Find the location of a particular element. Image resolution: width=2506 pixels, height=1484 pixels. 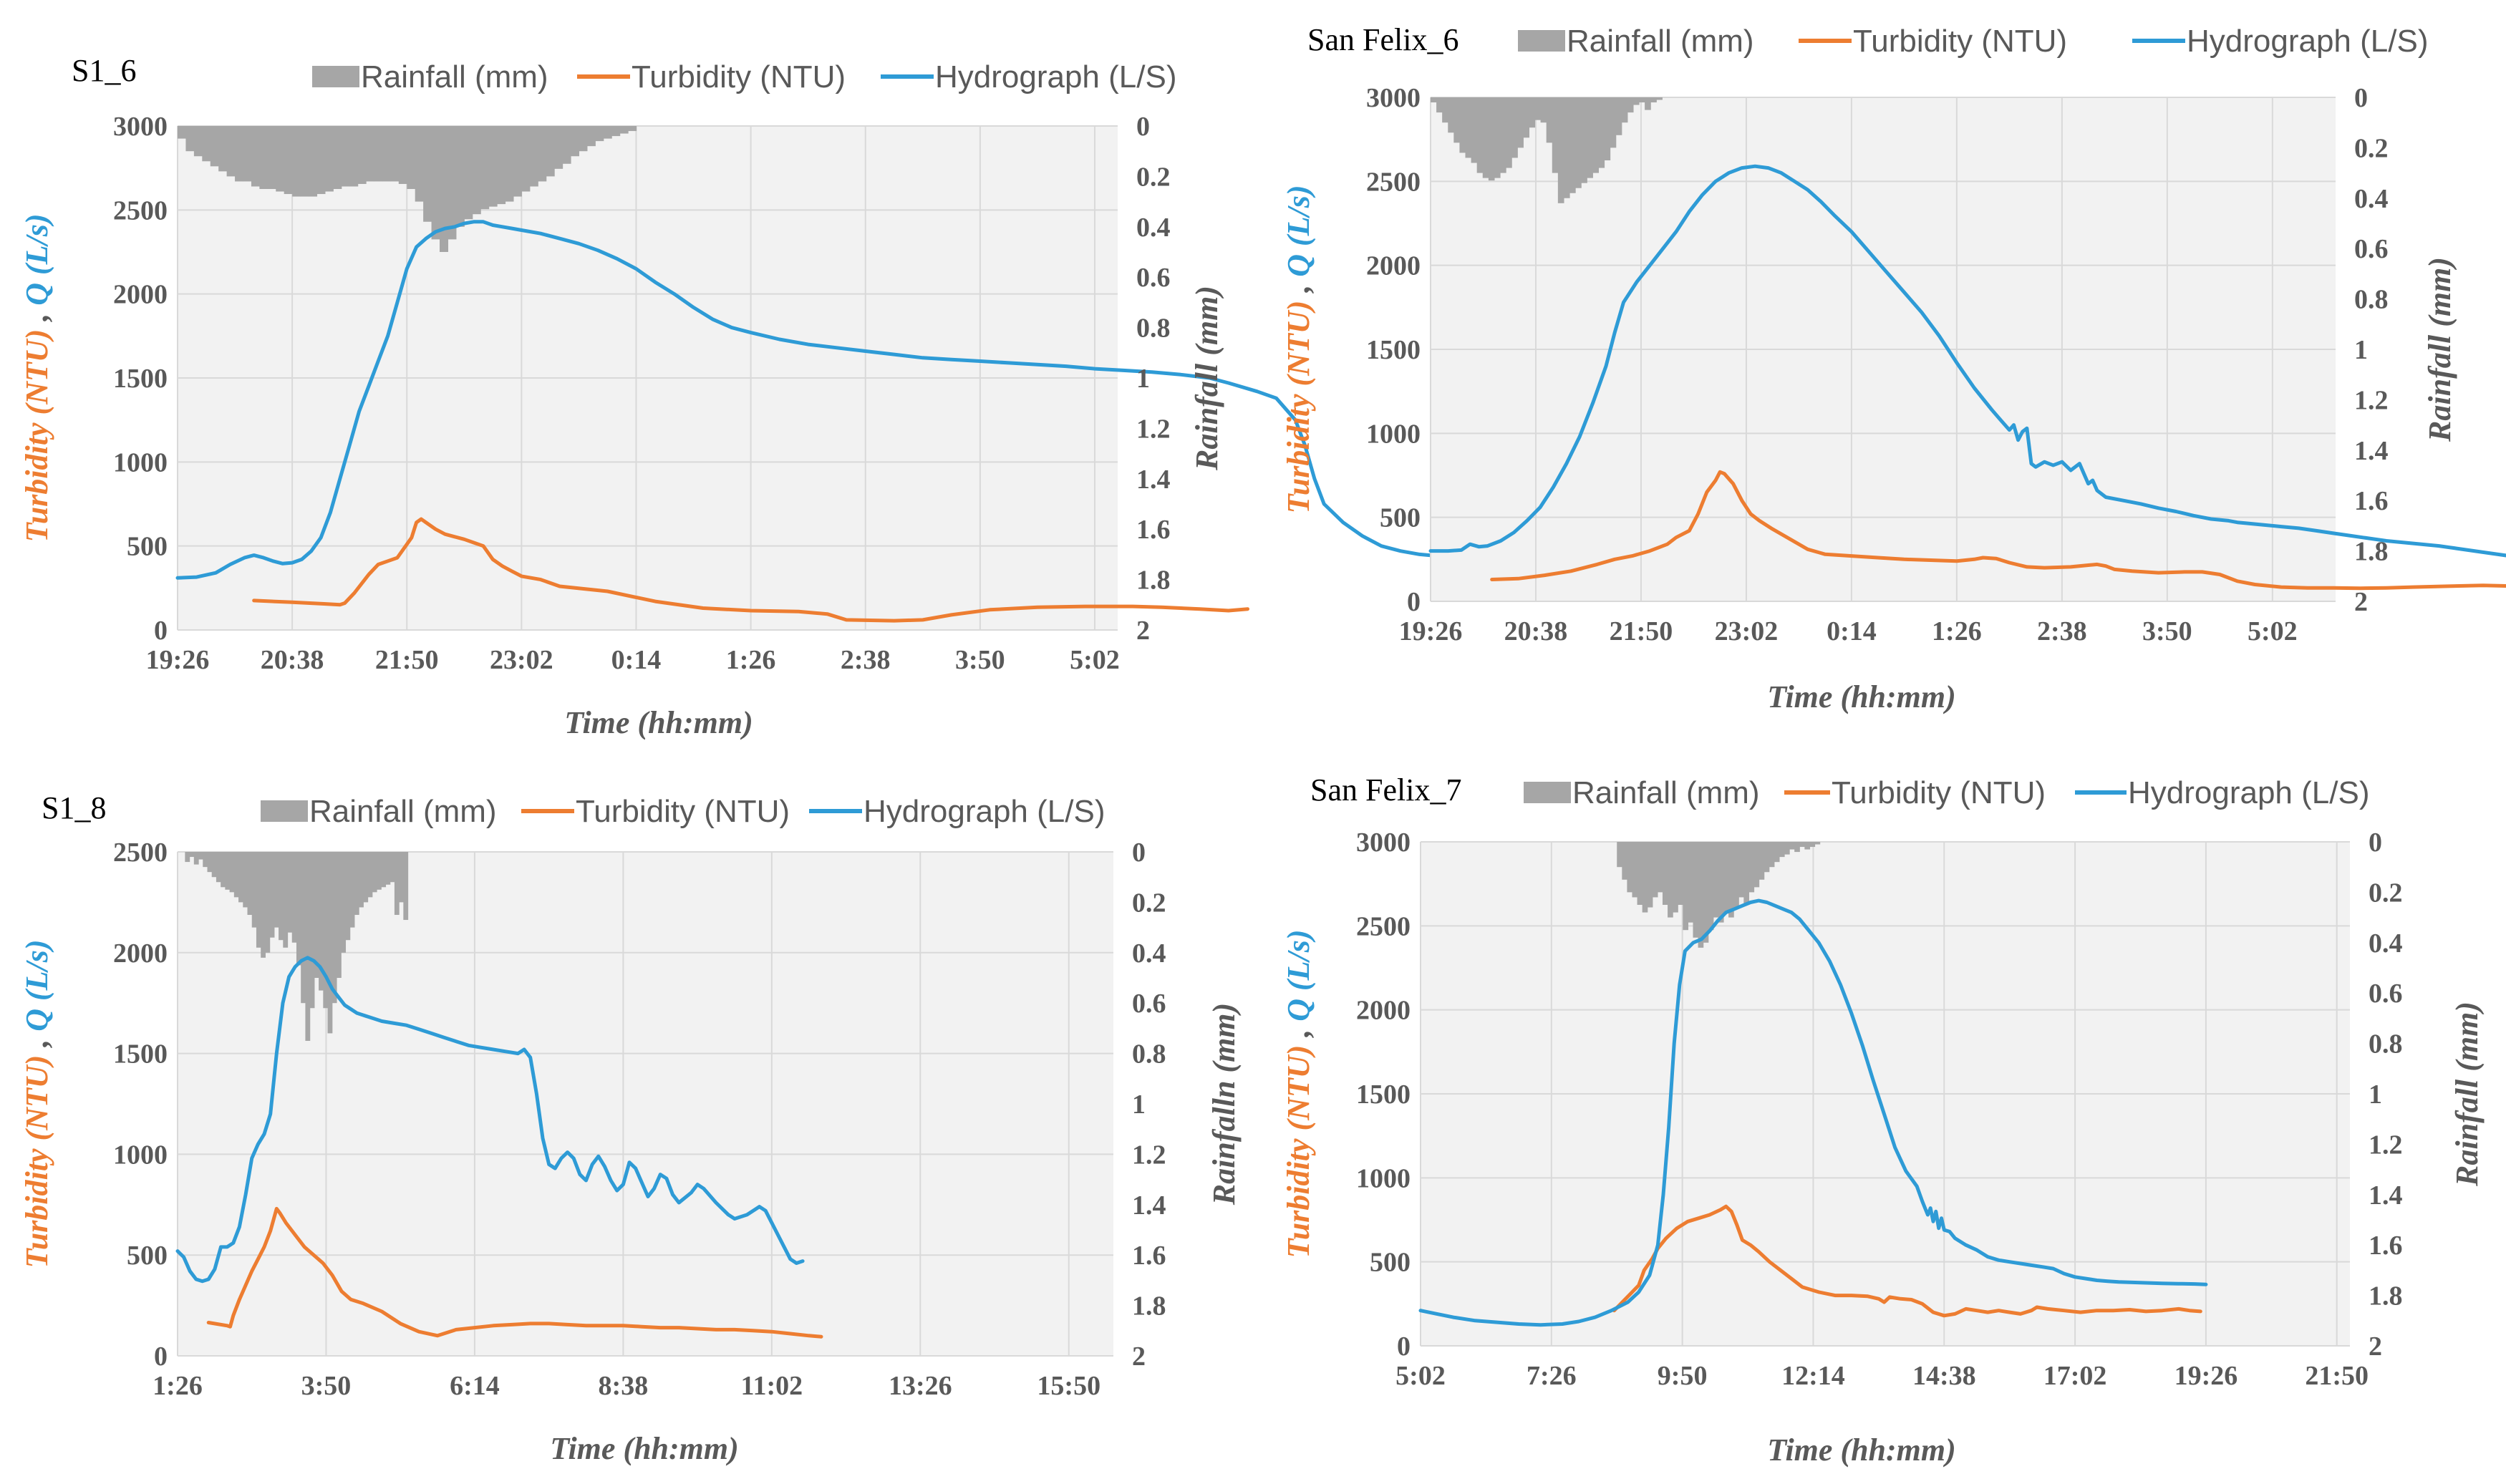

x-tick-labels: 19:26 20:38 21:50 23:02 0:14 1:26 2:38 3:50 5:02 is located at coordinates (633, 660).